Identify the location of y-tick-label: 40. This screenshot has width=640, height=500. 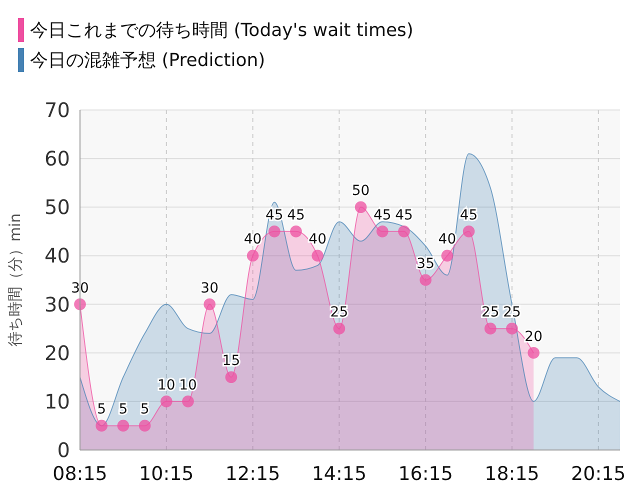
(57, 256).